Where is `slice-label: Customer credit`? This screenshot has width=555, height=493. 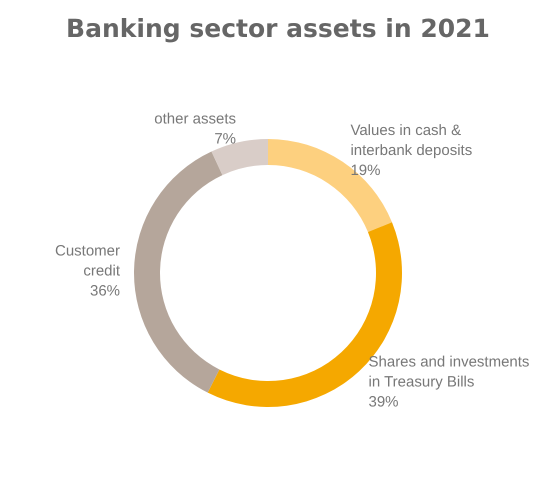 slice-label: Customer credit is located at coordinates (87, 261).